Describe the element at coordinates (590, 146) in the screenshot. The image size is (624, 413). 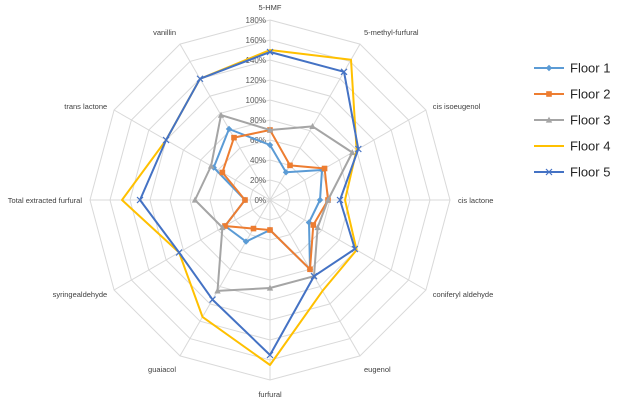
I see `legend-label: Floor 4` at that location.